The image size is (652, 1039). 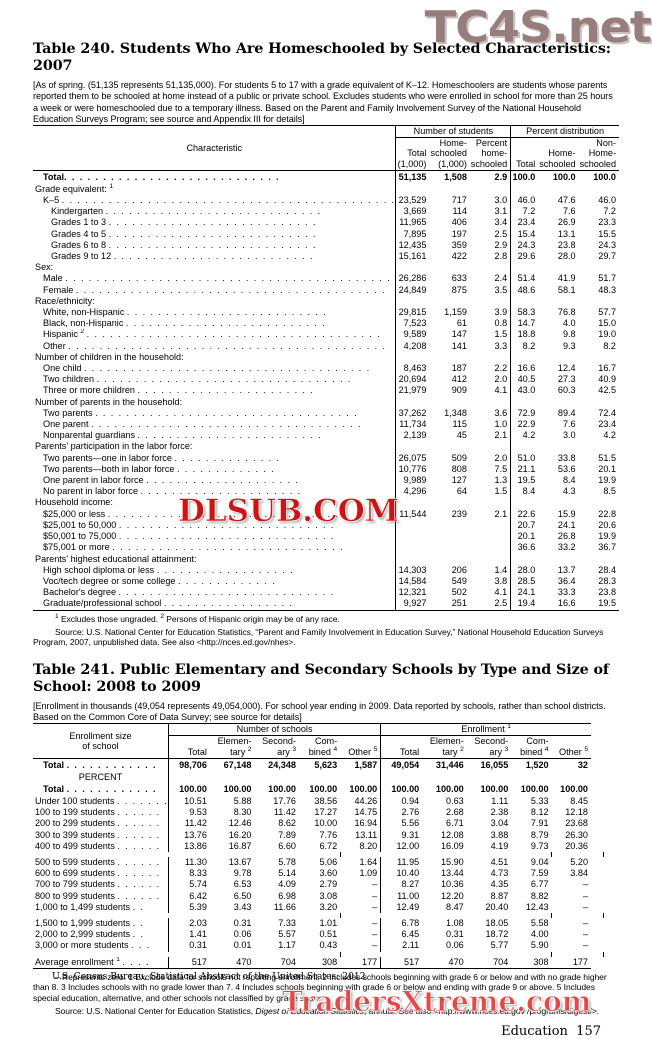 I want to click on cell-pct-home: 3.0, so click(x=501, y=200).